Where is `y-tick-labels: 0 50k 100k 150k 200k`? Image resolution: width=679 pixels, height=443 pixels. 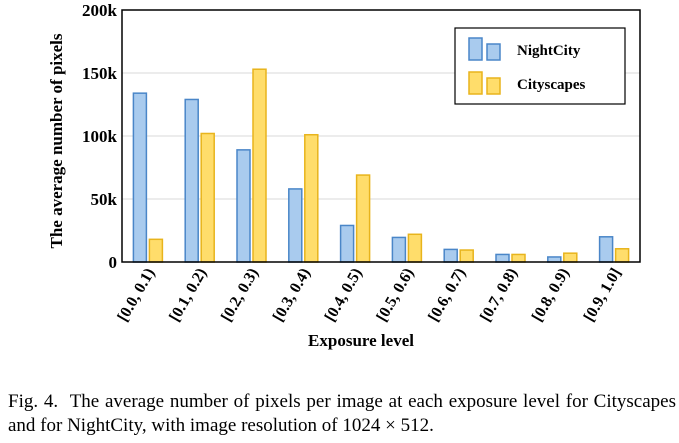 y-tick-labels: 0 50k 100k 150k 200k is located at coordinates (100, 136).